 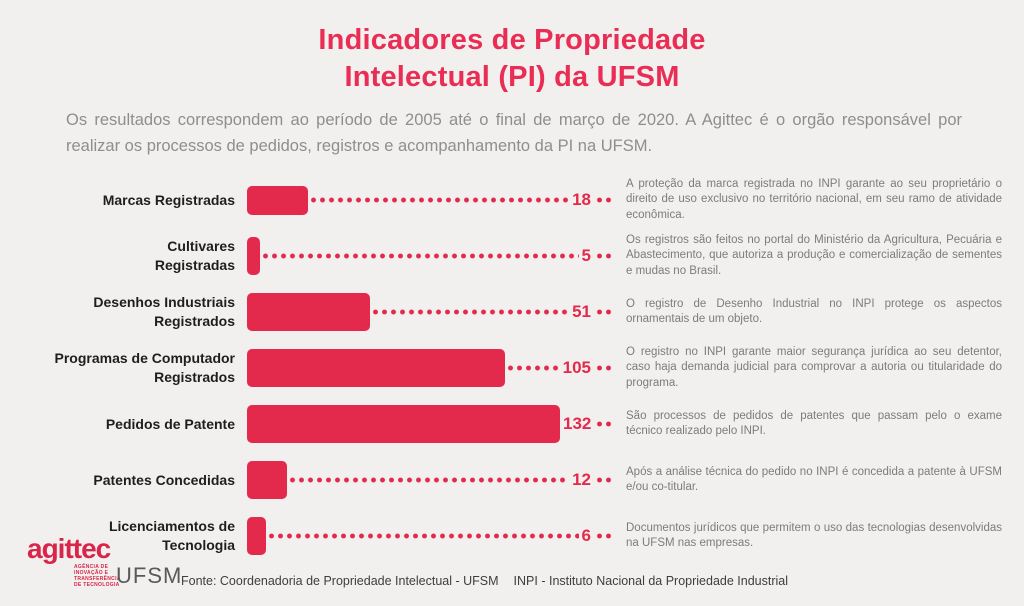 What do you see at coordinates (69, 548) in the screenshot?
I see `agittec-wordmark: agittec` at bounding box center [69, 548].